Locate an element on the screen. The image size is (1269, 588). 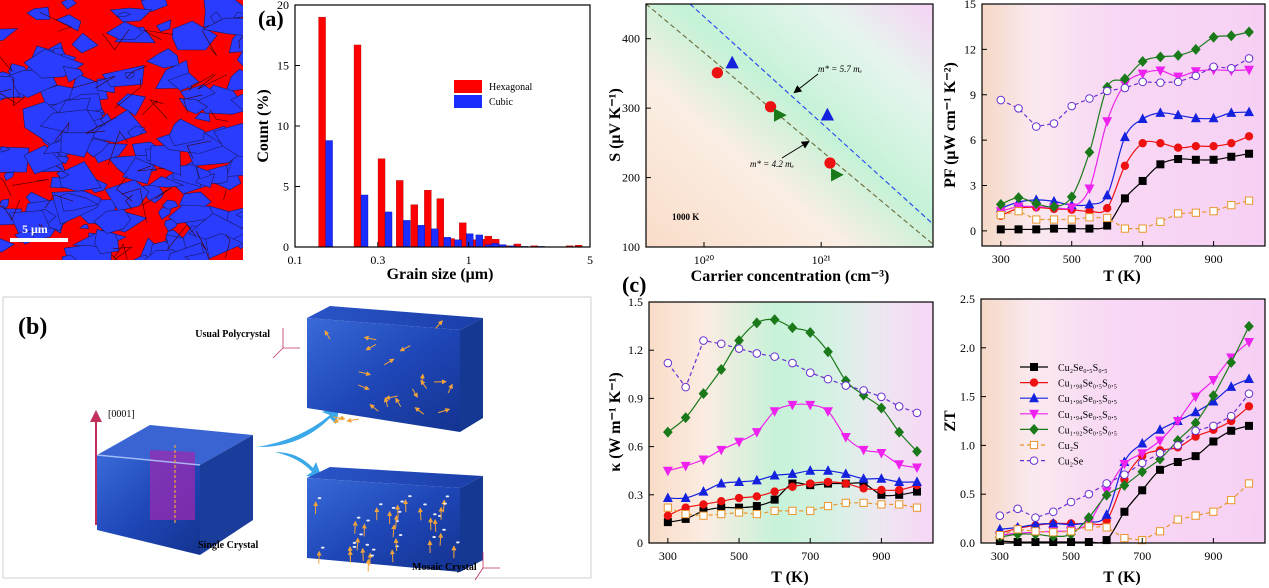
y-tick-label: 0.6 is located at coordinates (635, 447).